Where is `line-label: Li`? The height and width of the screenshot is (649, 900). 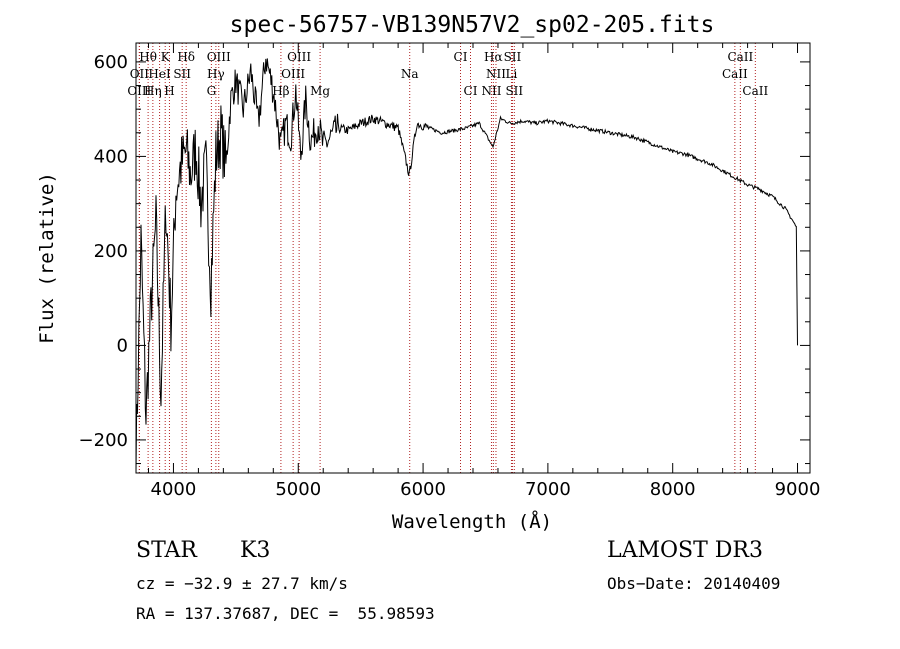
line-label: Li is located at coordinates (512, 74).